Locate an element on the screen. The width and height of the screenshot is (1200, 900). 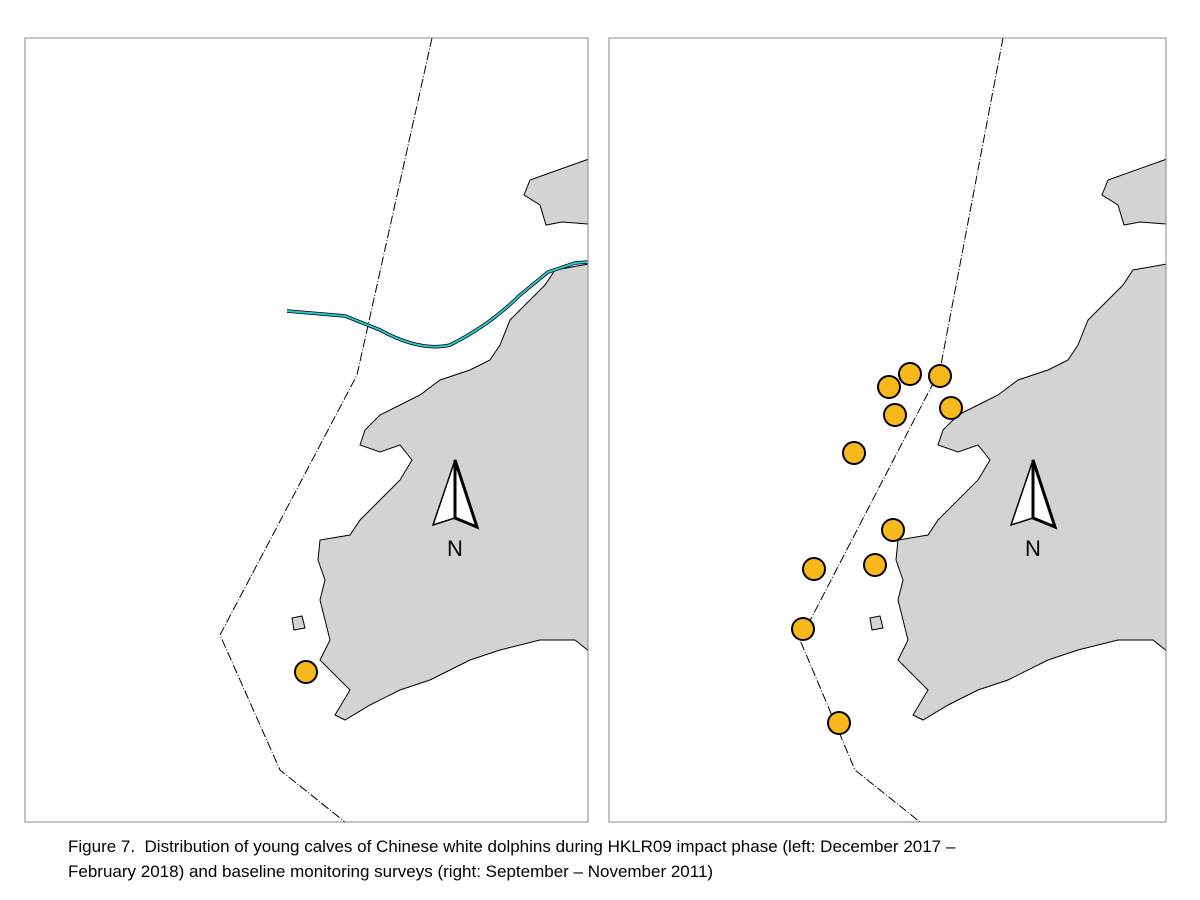
boundary is located at coordinates (901, 430).